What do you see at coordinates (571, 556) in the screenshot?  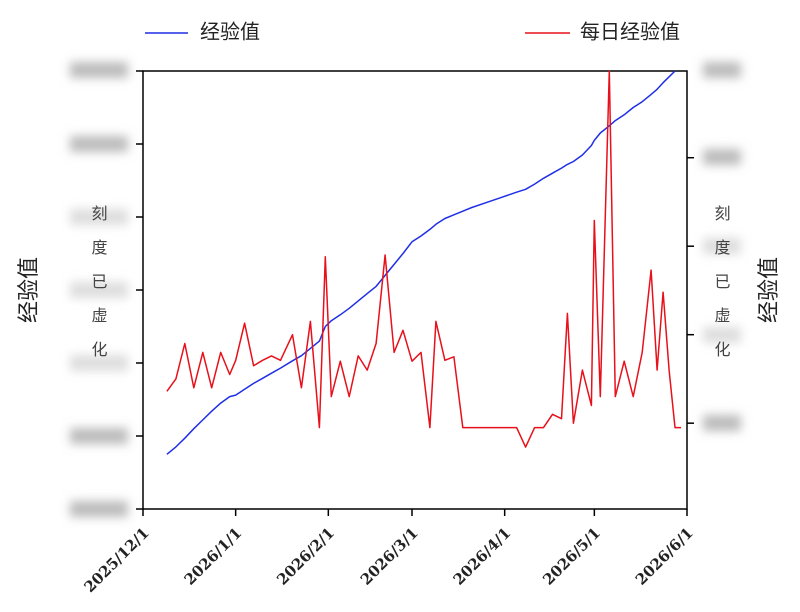 I see `x-tick-label: 2026/5/1` at bounding box center [571, 556].